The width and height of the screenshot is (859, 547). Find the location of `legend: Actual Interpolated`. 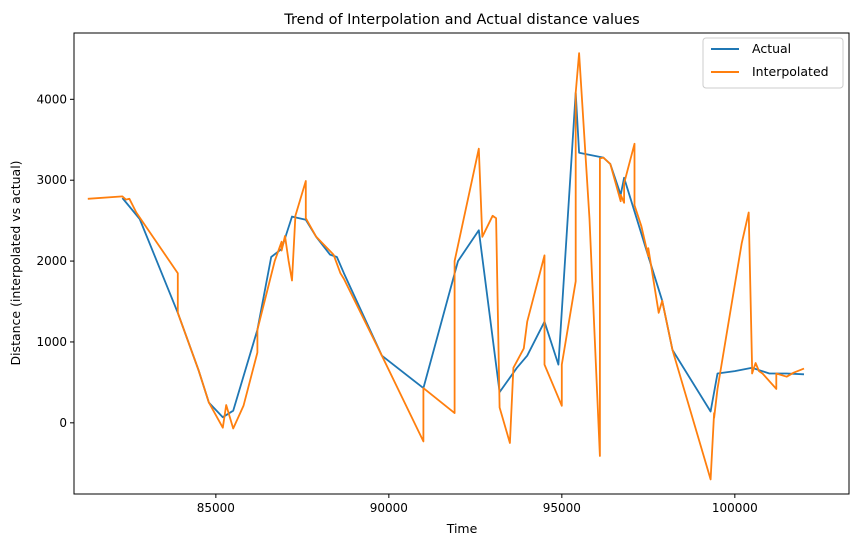

legend: Actual Interpolated is located at coordinates (773, 63).